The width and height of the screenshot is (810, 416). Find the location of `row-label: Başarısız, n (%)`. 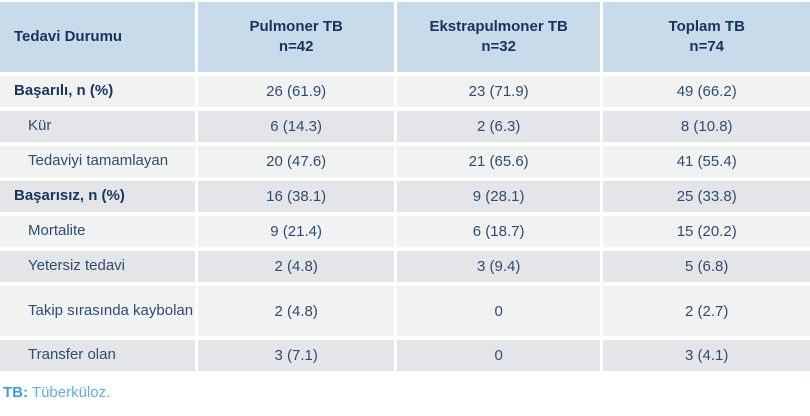

row-label: Başarısız, n (%) is located at coordinates (99, 198).